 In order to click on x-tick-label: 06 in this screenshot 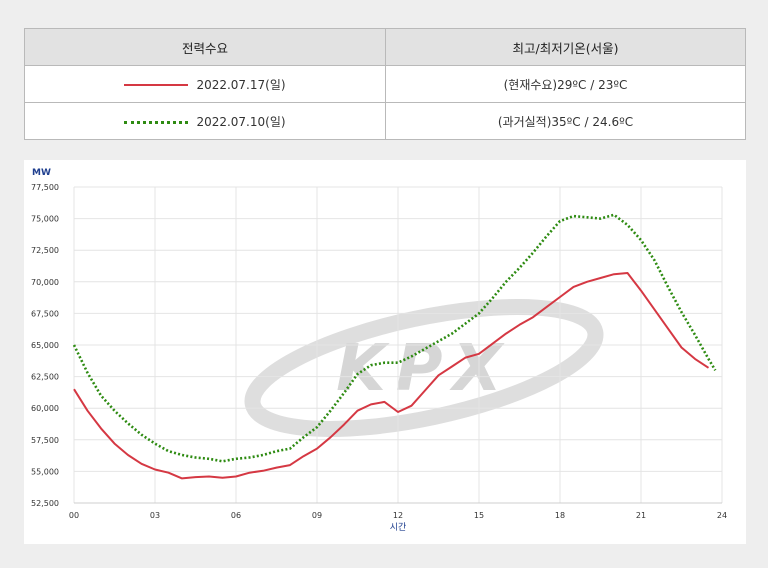, I will do `click(236, 515)`.